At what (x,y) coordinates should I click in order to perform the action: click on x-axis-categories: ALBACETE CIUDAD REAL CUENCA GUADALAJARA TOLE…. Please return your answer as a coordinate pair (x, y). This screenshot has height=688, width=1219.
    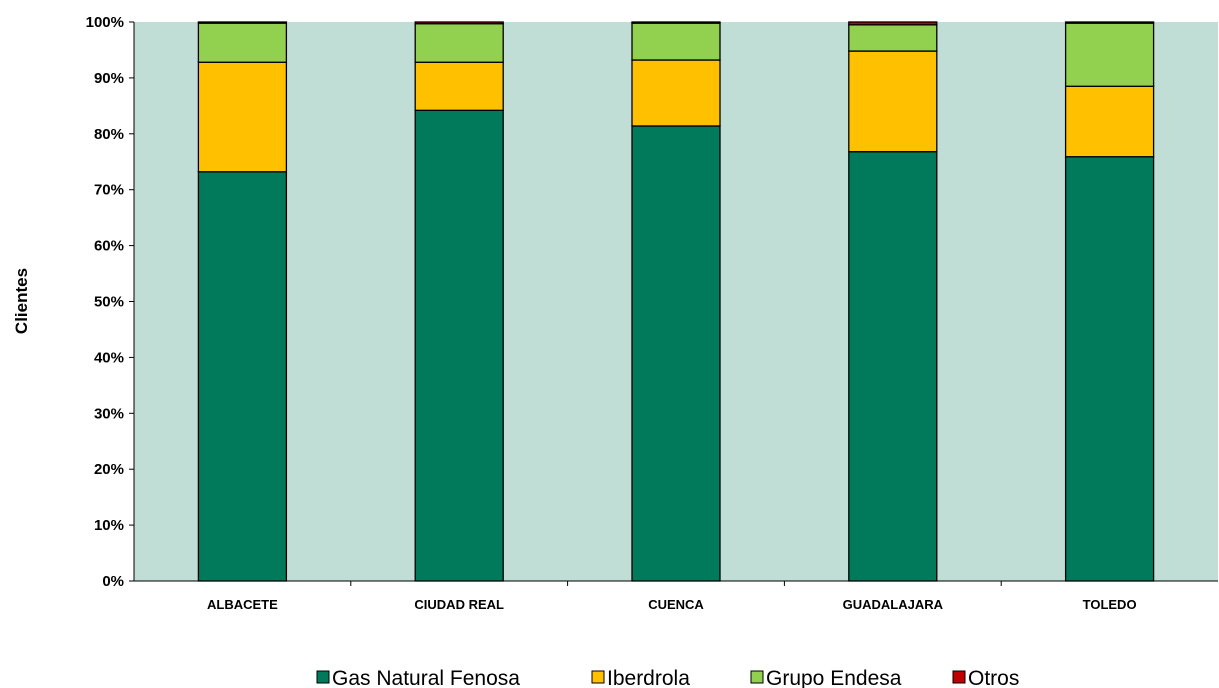
    Looking at the image, I should click on (672, 596).